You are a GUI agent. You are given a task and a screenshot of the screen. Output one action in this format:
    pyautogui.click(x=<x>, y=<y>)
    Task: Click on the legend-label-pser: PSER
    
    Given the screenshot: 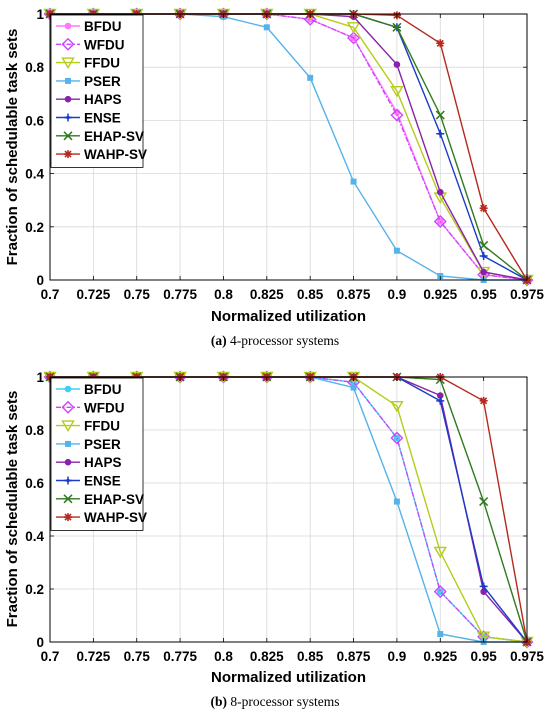 What is the action you would take?
    pyautogui.click(x=102, y=81)
    